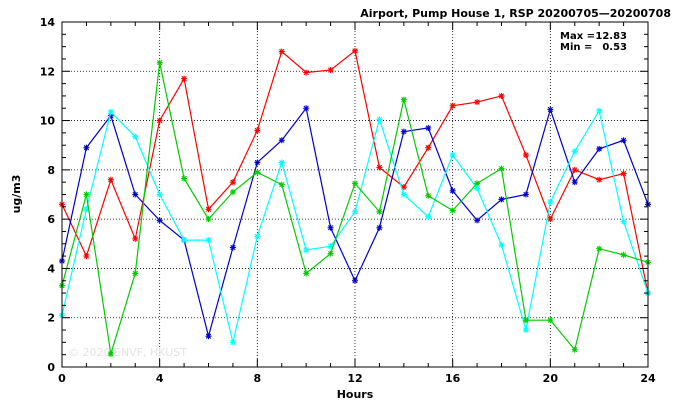  What do you see at coordinates (51, 219) in the screenshot?
I see `y-tick-label: 6` at bounding box center [51, 219].